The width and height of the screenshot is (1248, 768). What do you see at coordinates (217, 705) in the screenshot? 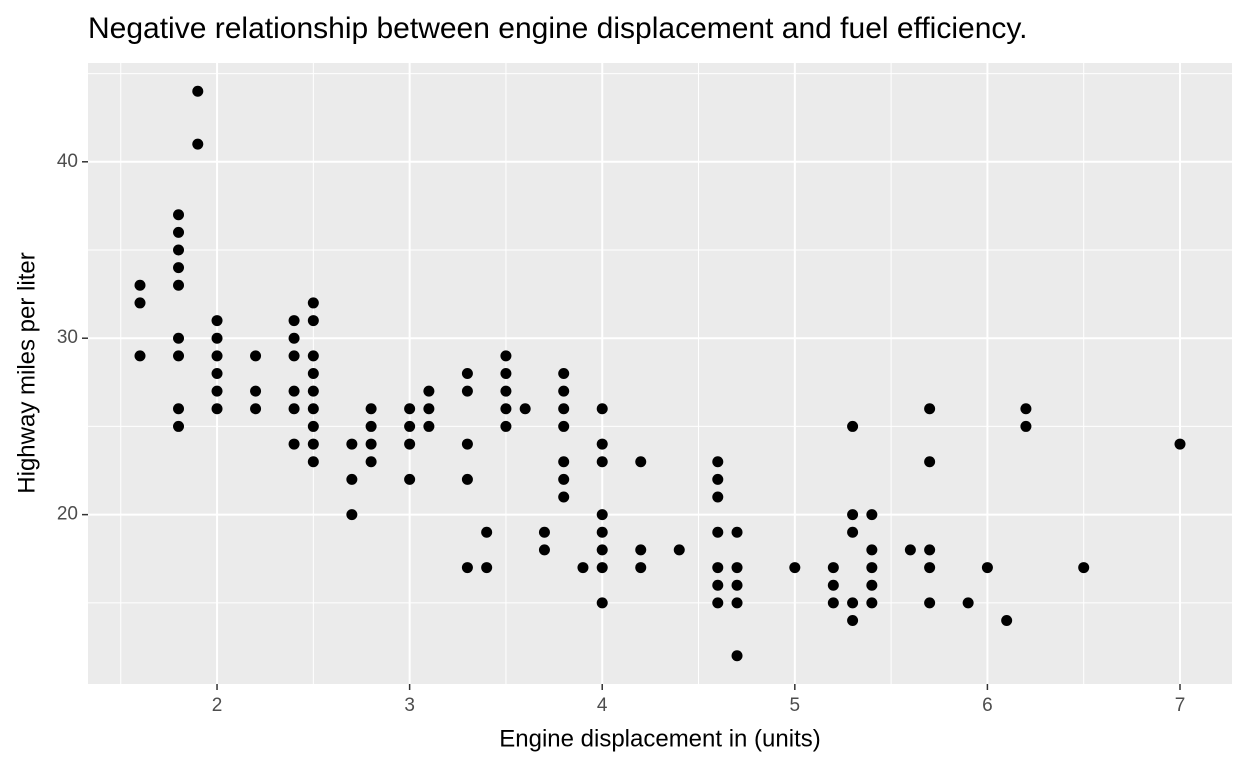
I see `x-tick-label: 2` at bounding box center [217, 705].